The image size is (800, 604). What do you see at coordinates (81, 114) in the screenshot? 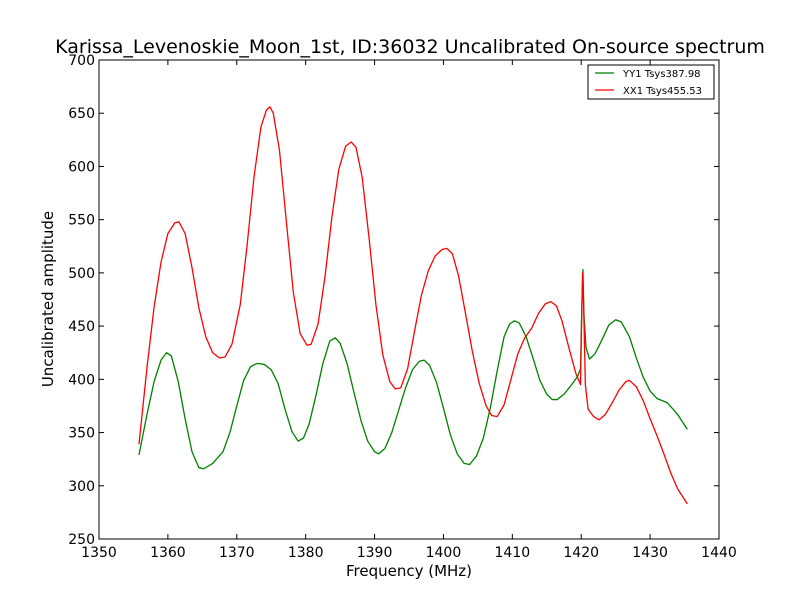
I see `y-tick-label: 650` at bounding box center [81, 114].